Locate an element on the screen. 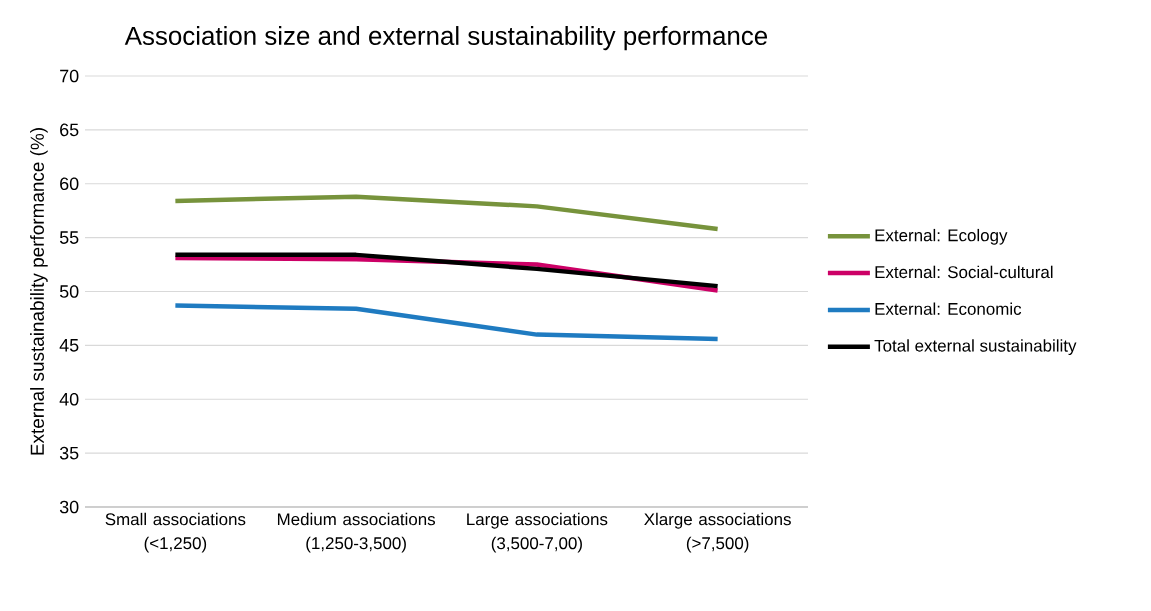  x-tick-label: Large associations (3,500-7,00) is located at coordinates (537, 532).